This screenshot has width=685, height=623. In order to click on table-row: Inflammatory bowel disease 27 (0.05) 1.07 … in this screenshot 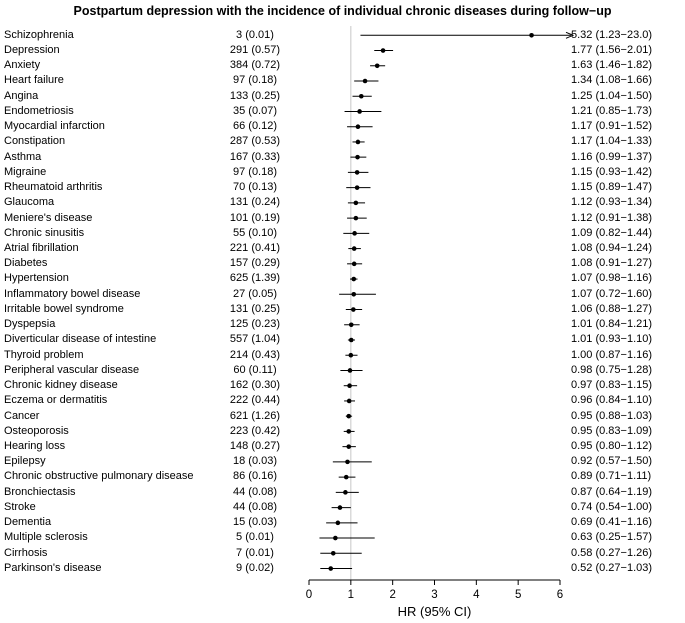, I will do `click(342, 294)`.